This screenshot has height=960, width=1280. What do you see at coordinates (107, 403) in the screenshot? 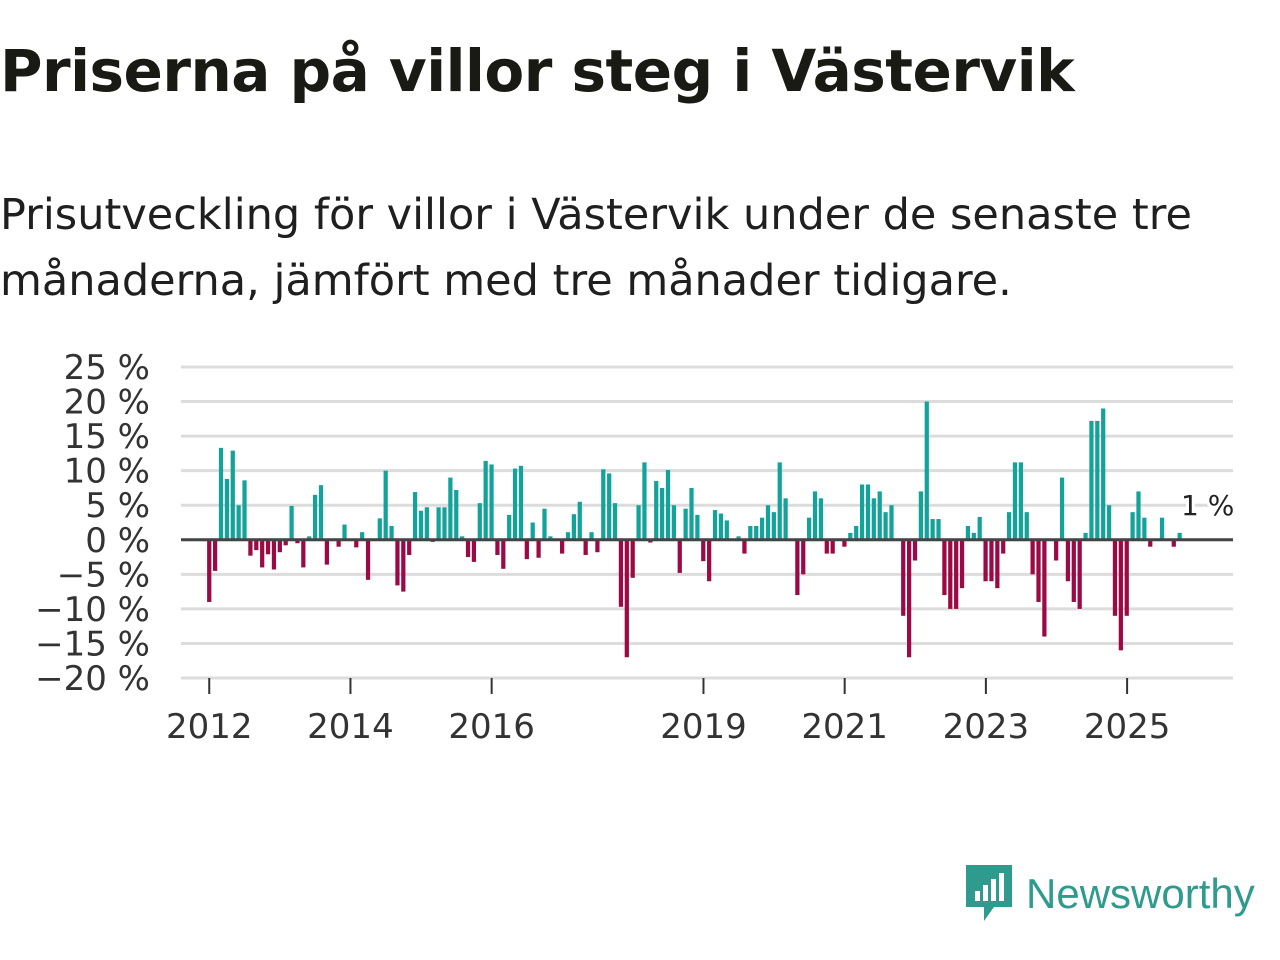
I see `y-tick-label: 20 %` at bounding box center [107, 403].